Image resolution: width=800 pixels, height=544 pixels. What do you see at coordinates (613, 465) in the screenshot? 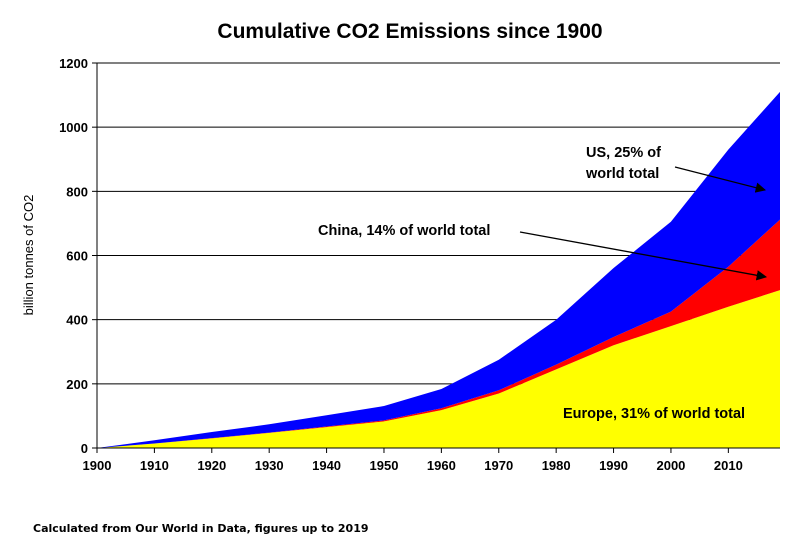
I see `x-tick-label-1990: 1990` at bounding box center [613, 465].